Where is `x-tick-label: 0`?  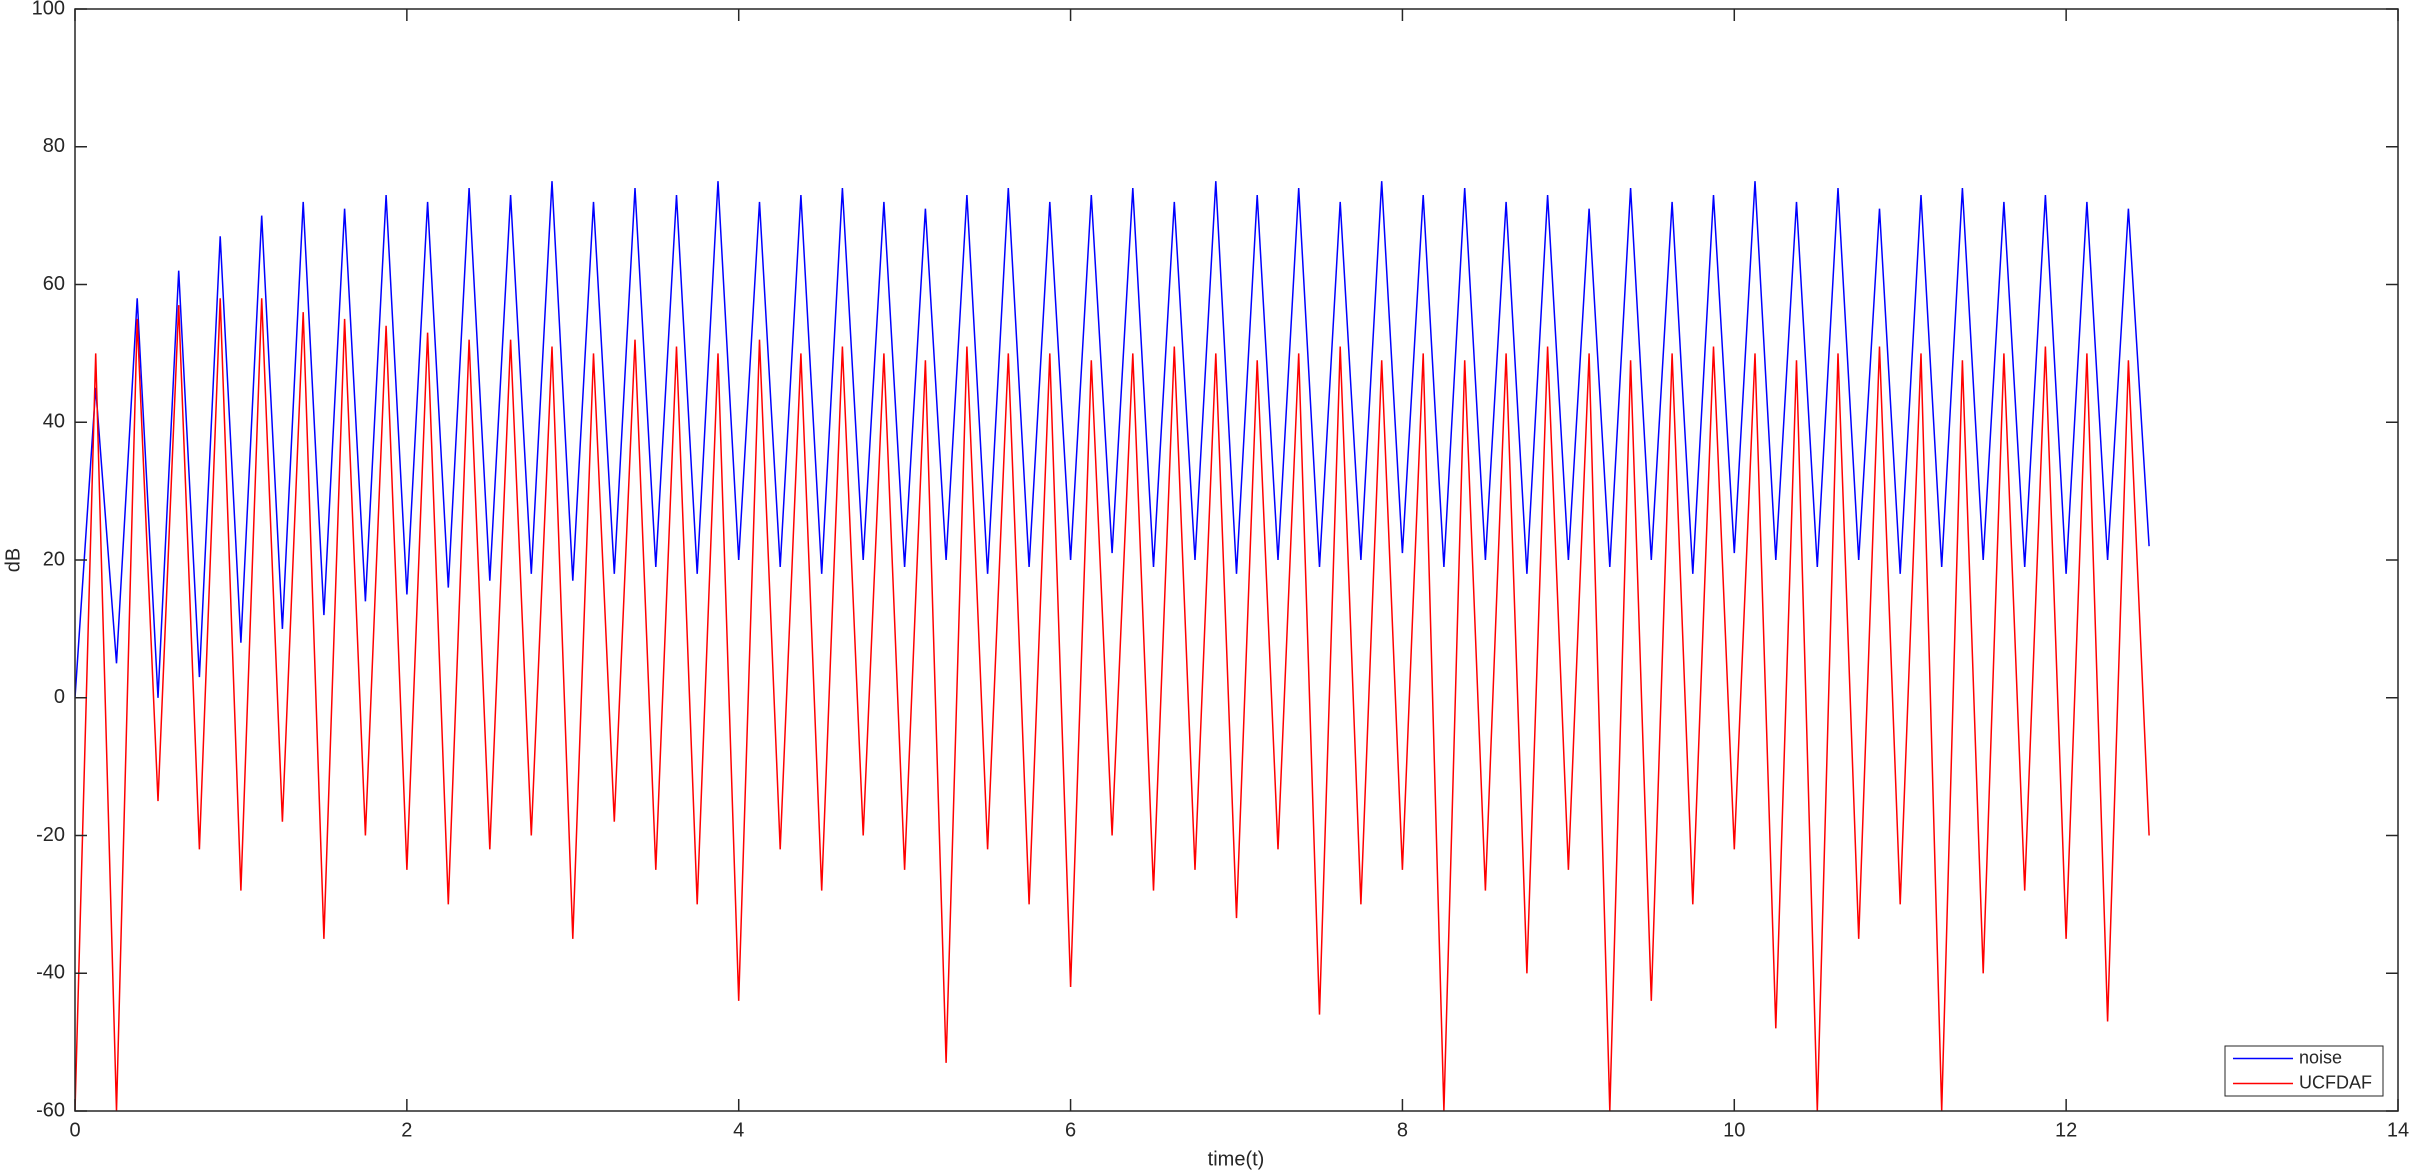 x-tick-label: 0 is located at coordinates (74, 1130).